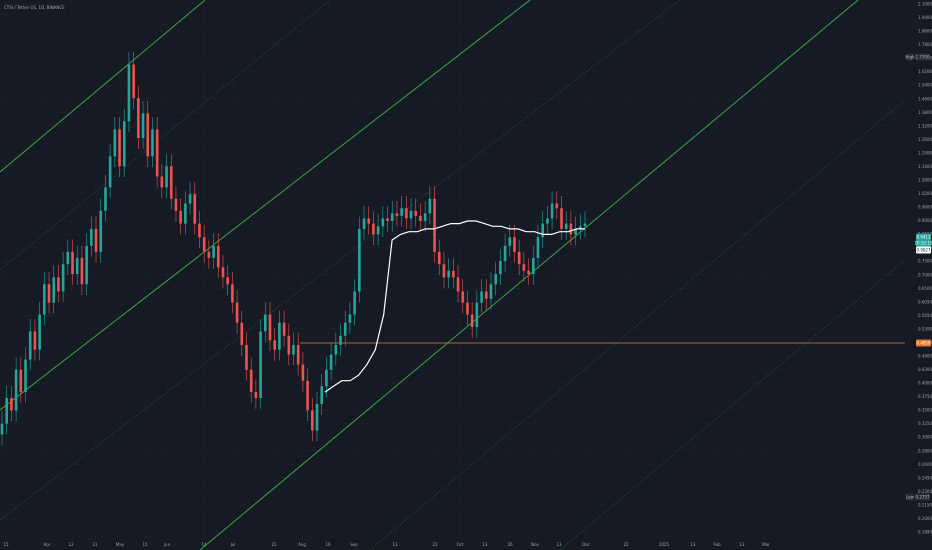 The image size is (932, 550). I want to click on price-tick-label: 0.6050, so click(925, 301).